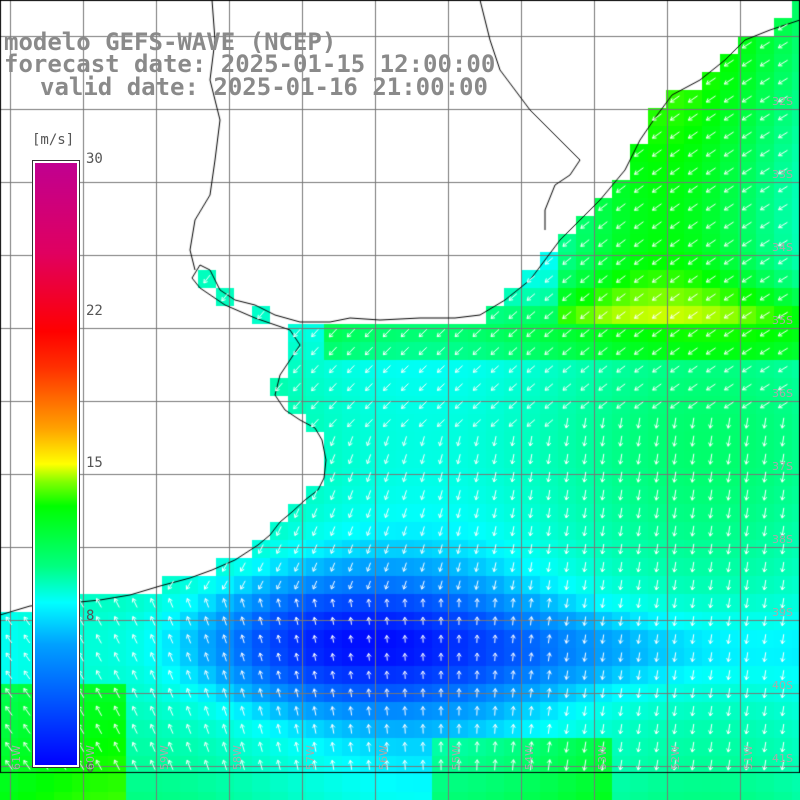 The height and width of the screenshot is (800, 800). What do you see at coordinates (782, 539) in the screenshot?
I see `lat-label: 38S` at bounding box center [782, 539].